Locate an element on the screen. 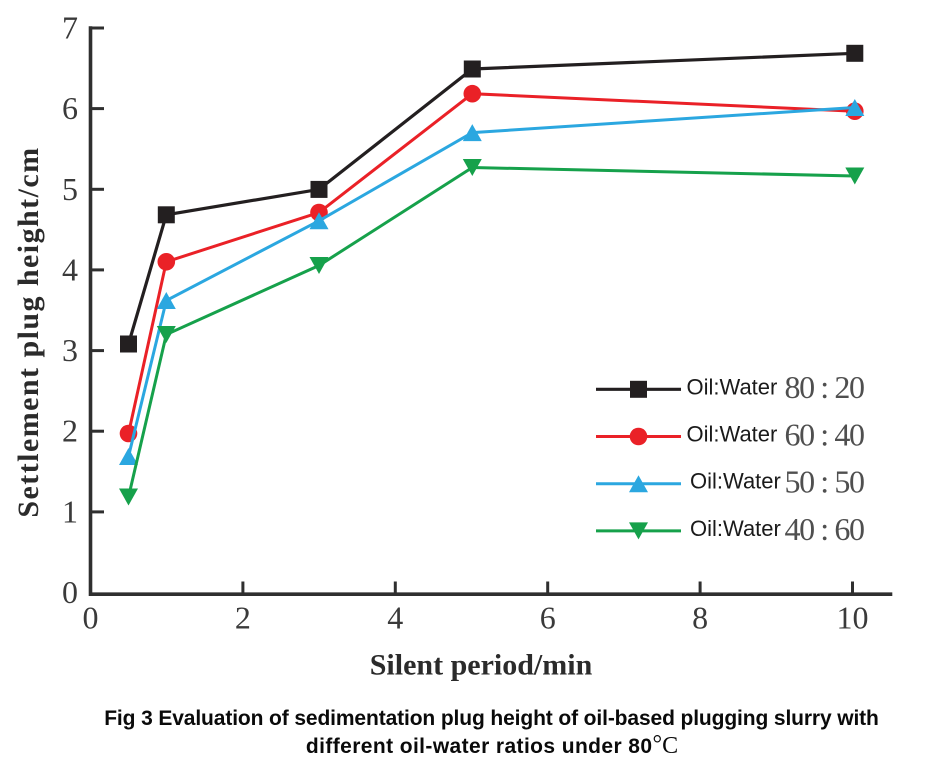 Image resolution: width=939 pixels, height=771 pixels. svg-text: 60 : 40 is located at coordinates (824, 434).